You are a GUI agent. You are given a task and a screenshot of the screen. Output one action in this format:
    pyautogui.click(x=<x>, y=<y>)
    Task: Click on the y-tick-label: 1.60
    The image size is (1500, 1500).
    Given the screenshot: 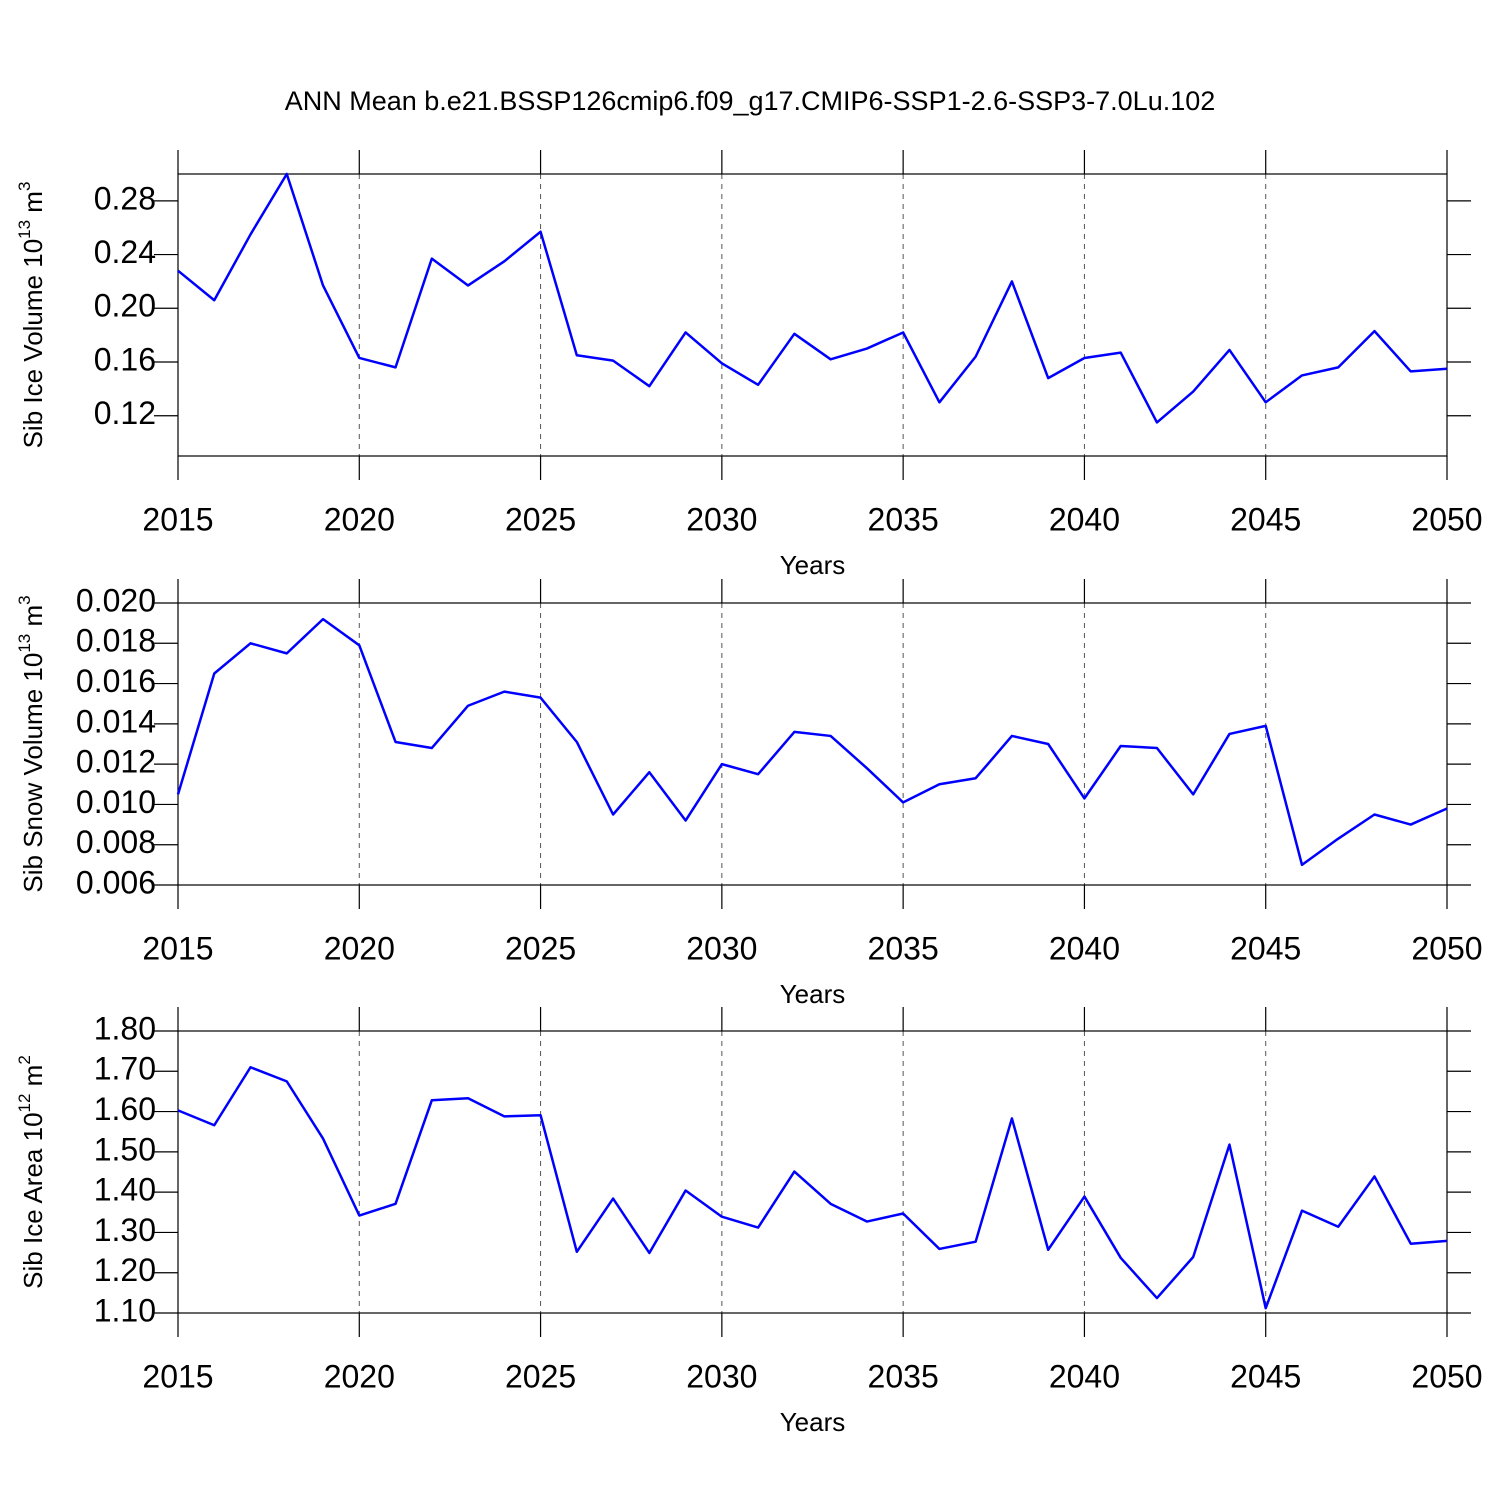 What is the action you would take?
    pyautogui.click(x=125, y=1109)
    